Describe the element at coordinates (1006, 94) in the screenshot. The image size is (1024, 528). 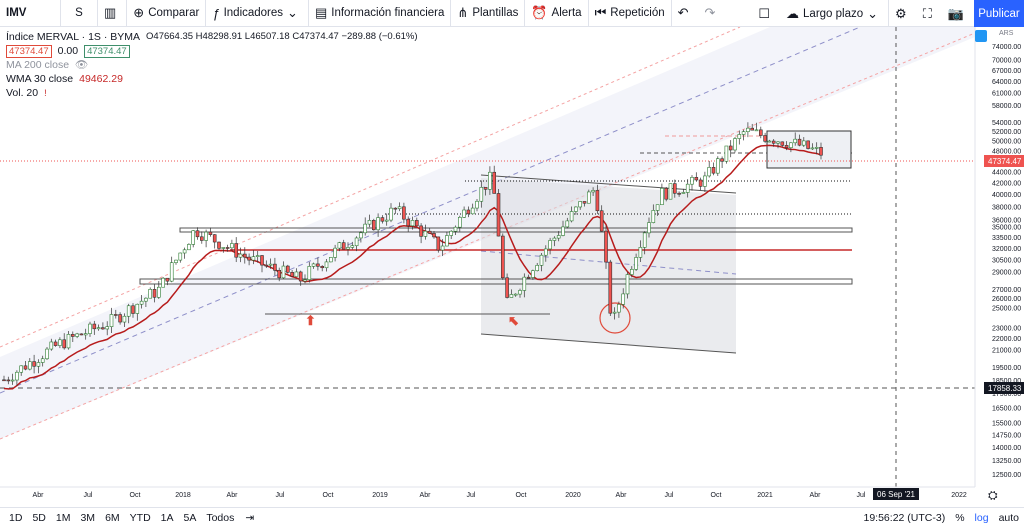
I see `price-tick-label: 61000.00` at that location.